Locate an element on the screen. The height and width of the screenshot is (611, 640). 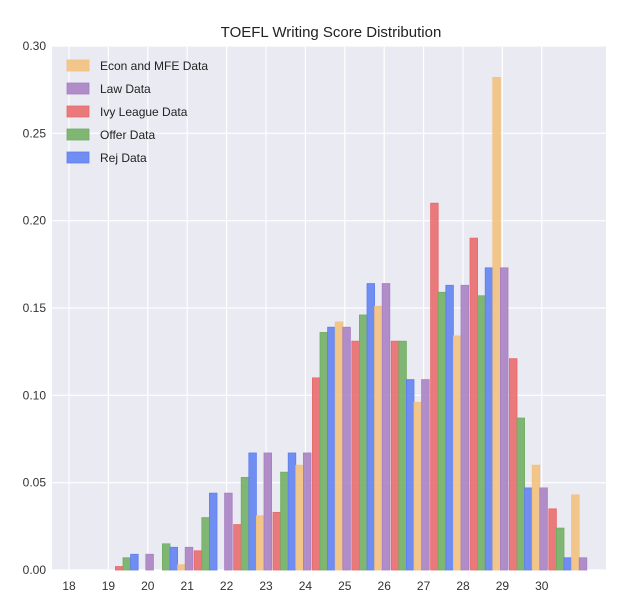
x-tick-label: 18 is located at coordinates (69, 586).